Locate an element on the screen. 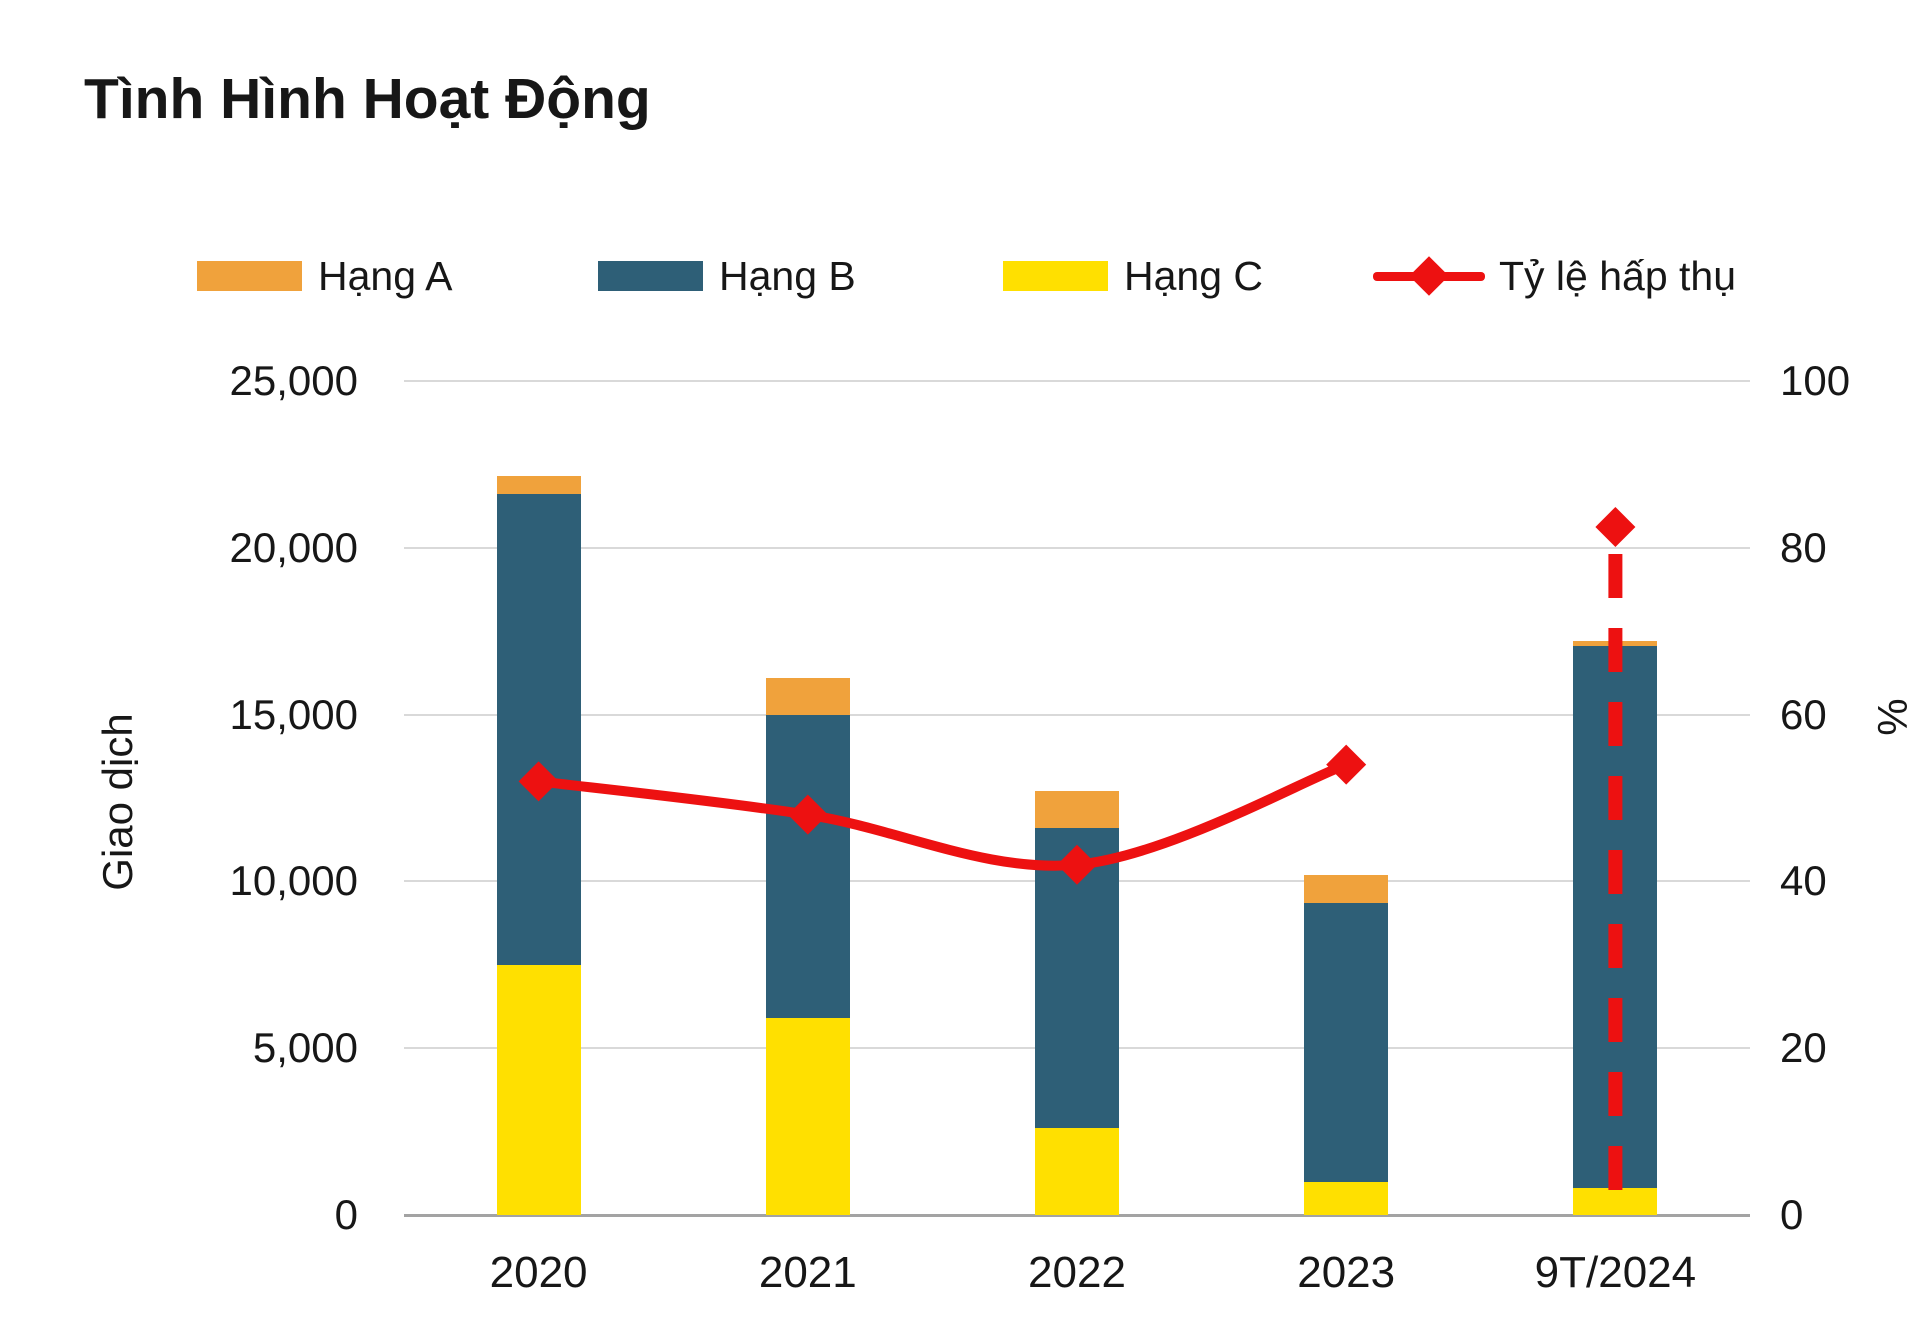 The width and height of the screenshot is (1920, 1326). legend-swatch-hng-c is located at coordinates (1055, 276).